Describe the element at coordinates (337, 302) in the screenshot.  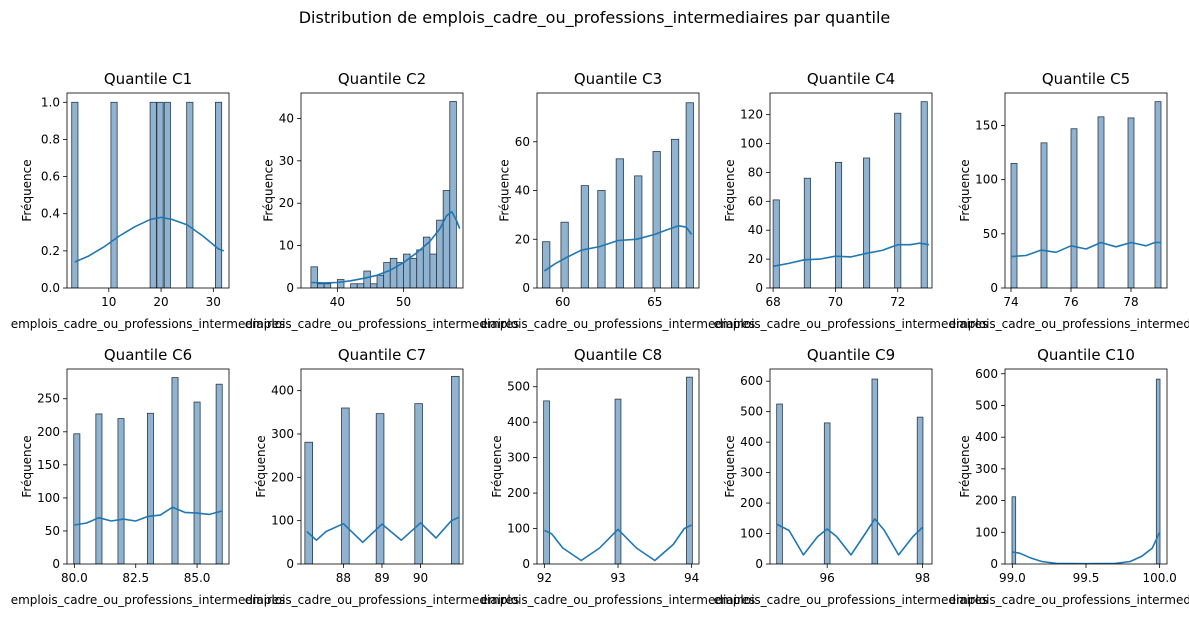
I see `x-tick-label: 40` at that location.